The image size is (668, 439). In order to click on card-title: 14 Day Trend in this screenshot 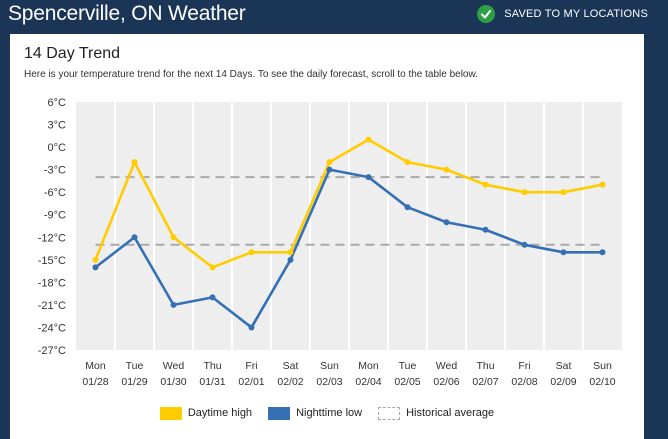, I will do `click(72, 53)`.